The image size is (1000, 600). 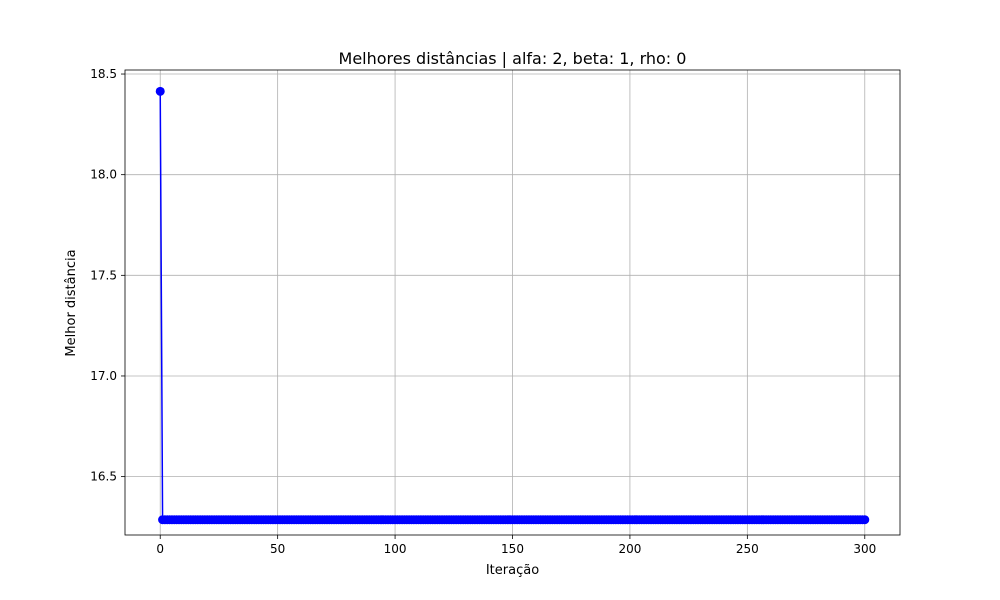 What do you see at coordinates (71, 302) in the screenshot?
I see `y-axis-label: Melhor distância` at bounding box center [71, 302].